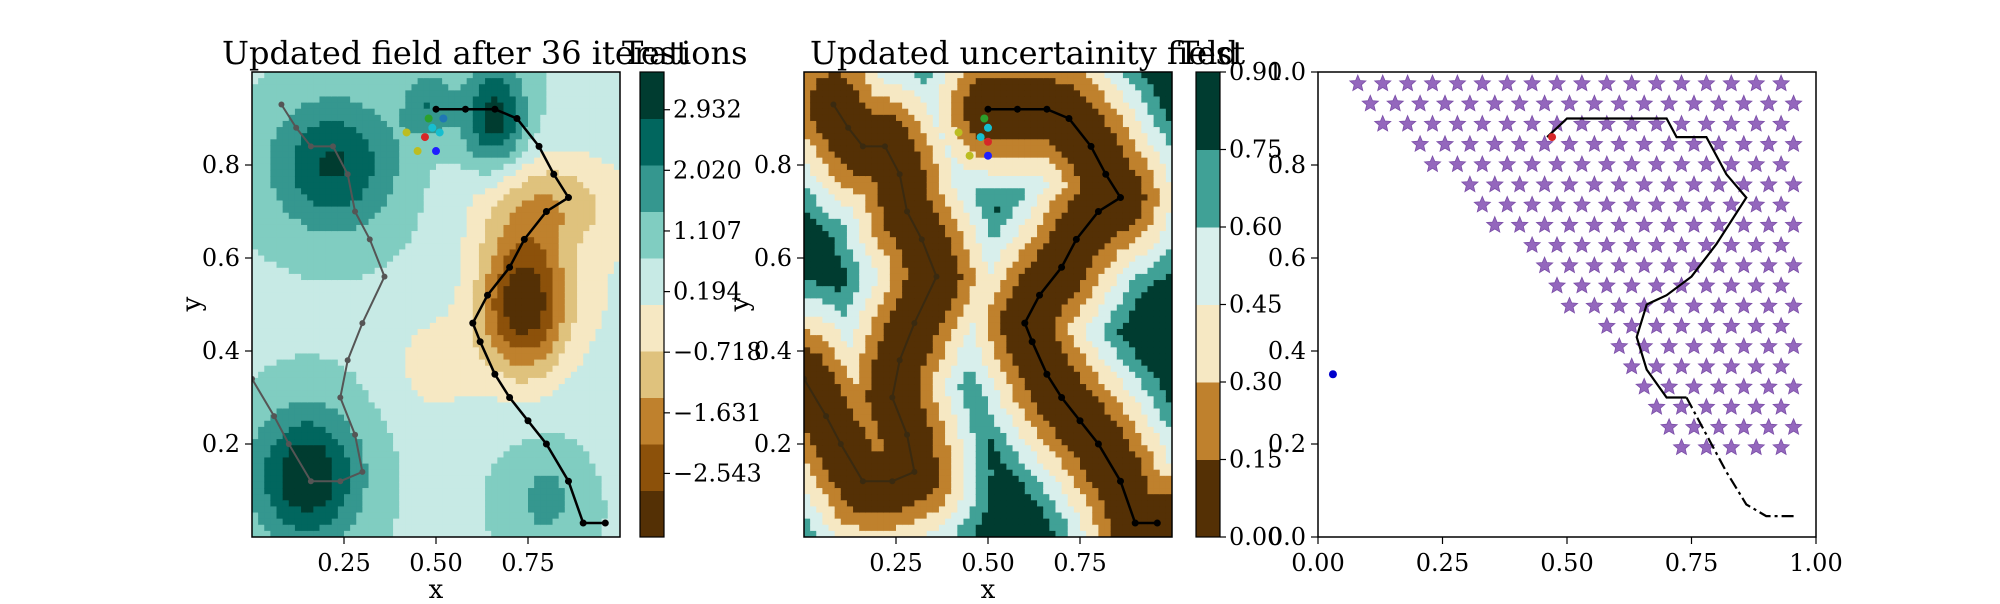  Describe the element at coordinates (296, 128) in the screenshot. I see `explored-point-gray` at that location.